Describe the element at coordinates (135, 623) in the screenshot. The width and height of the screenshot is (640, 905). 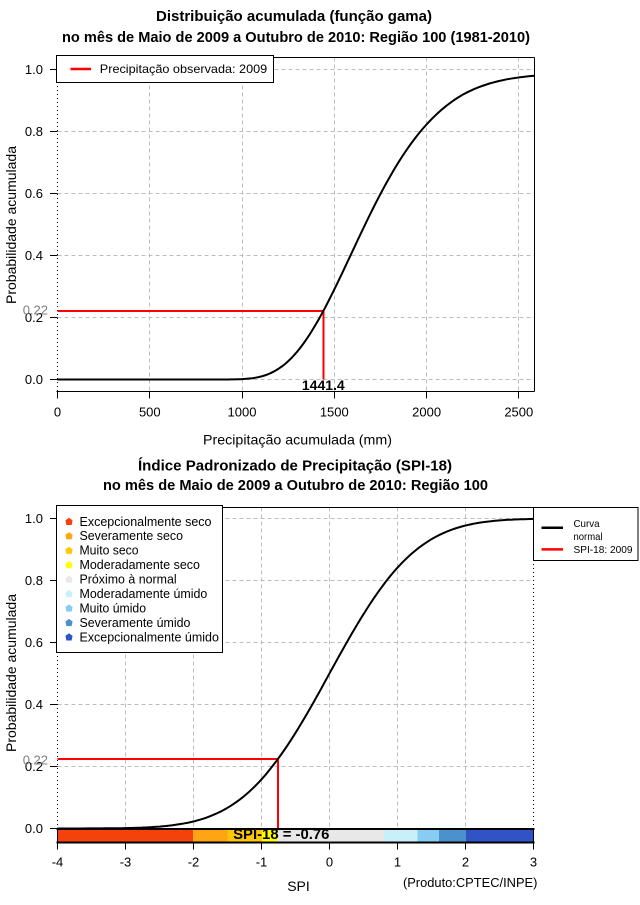
I see `svg-text: Severamente úmido` at that location.